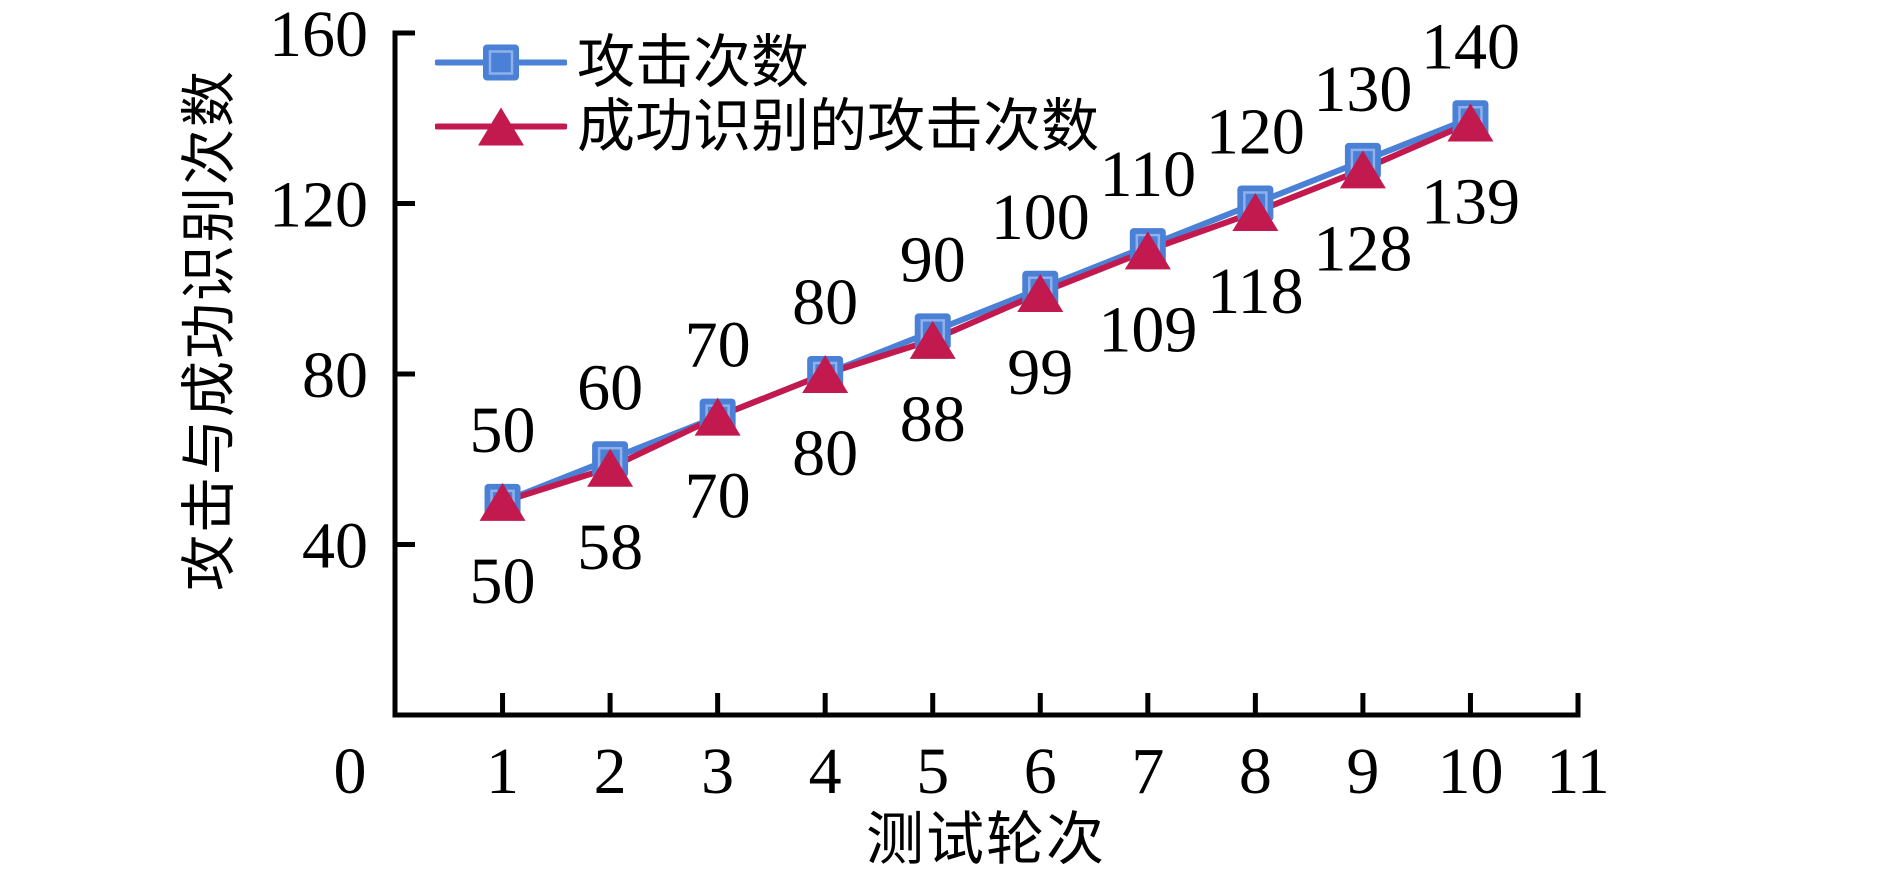 The image size is (1890, 877). Describe the element at coordinates (335, 546) in the screenshot. I see `y-tick-label: 40` at that location.